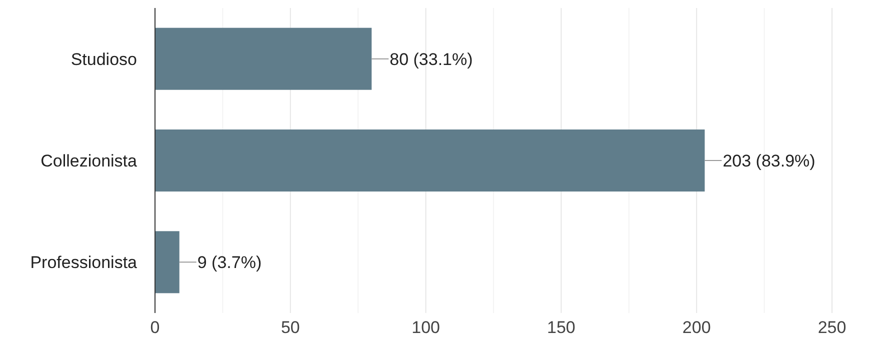  Describe the element at coordinates (89, 160) in the screenshot. I see `y-tick-label: Collezionista` at that location.